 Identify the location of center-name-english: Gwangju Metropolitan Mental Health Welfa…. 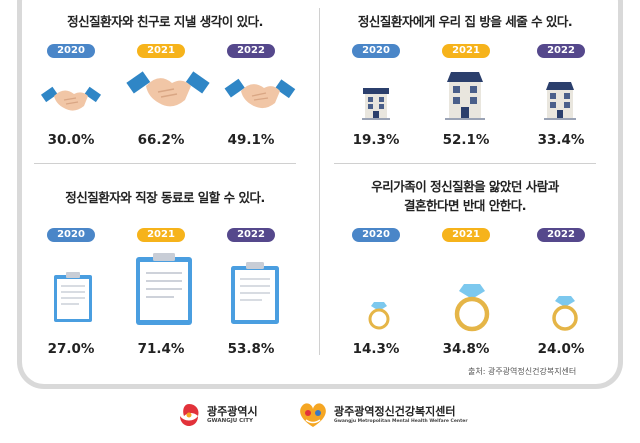
(401, 421).